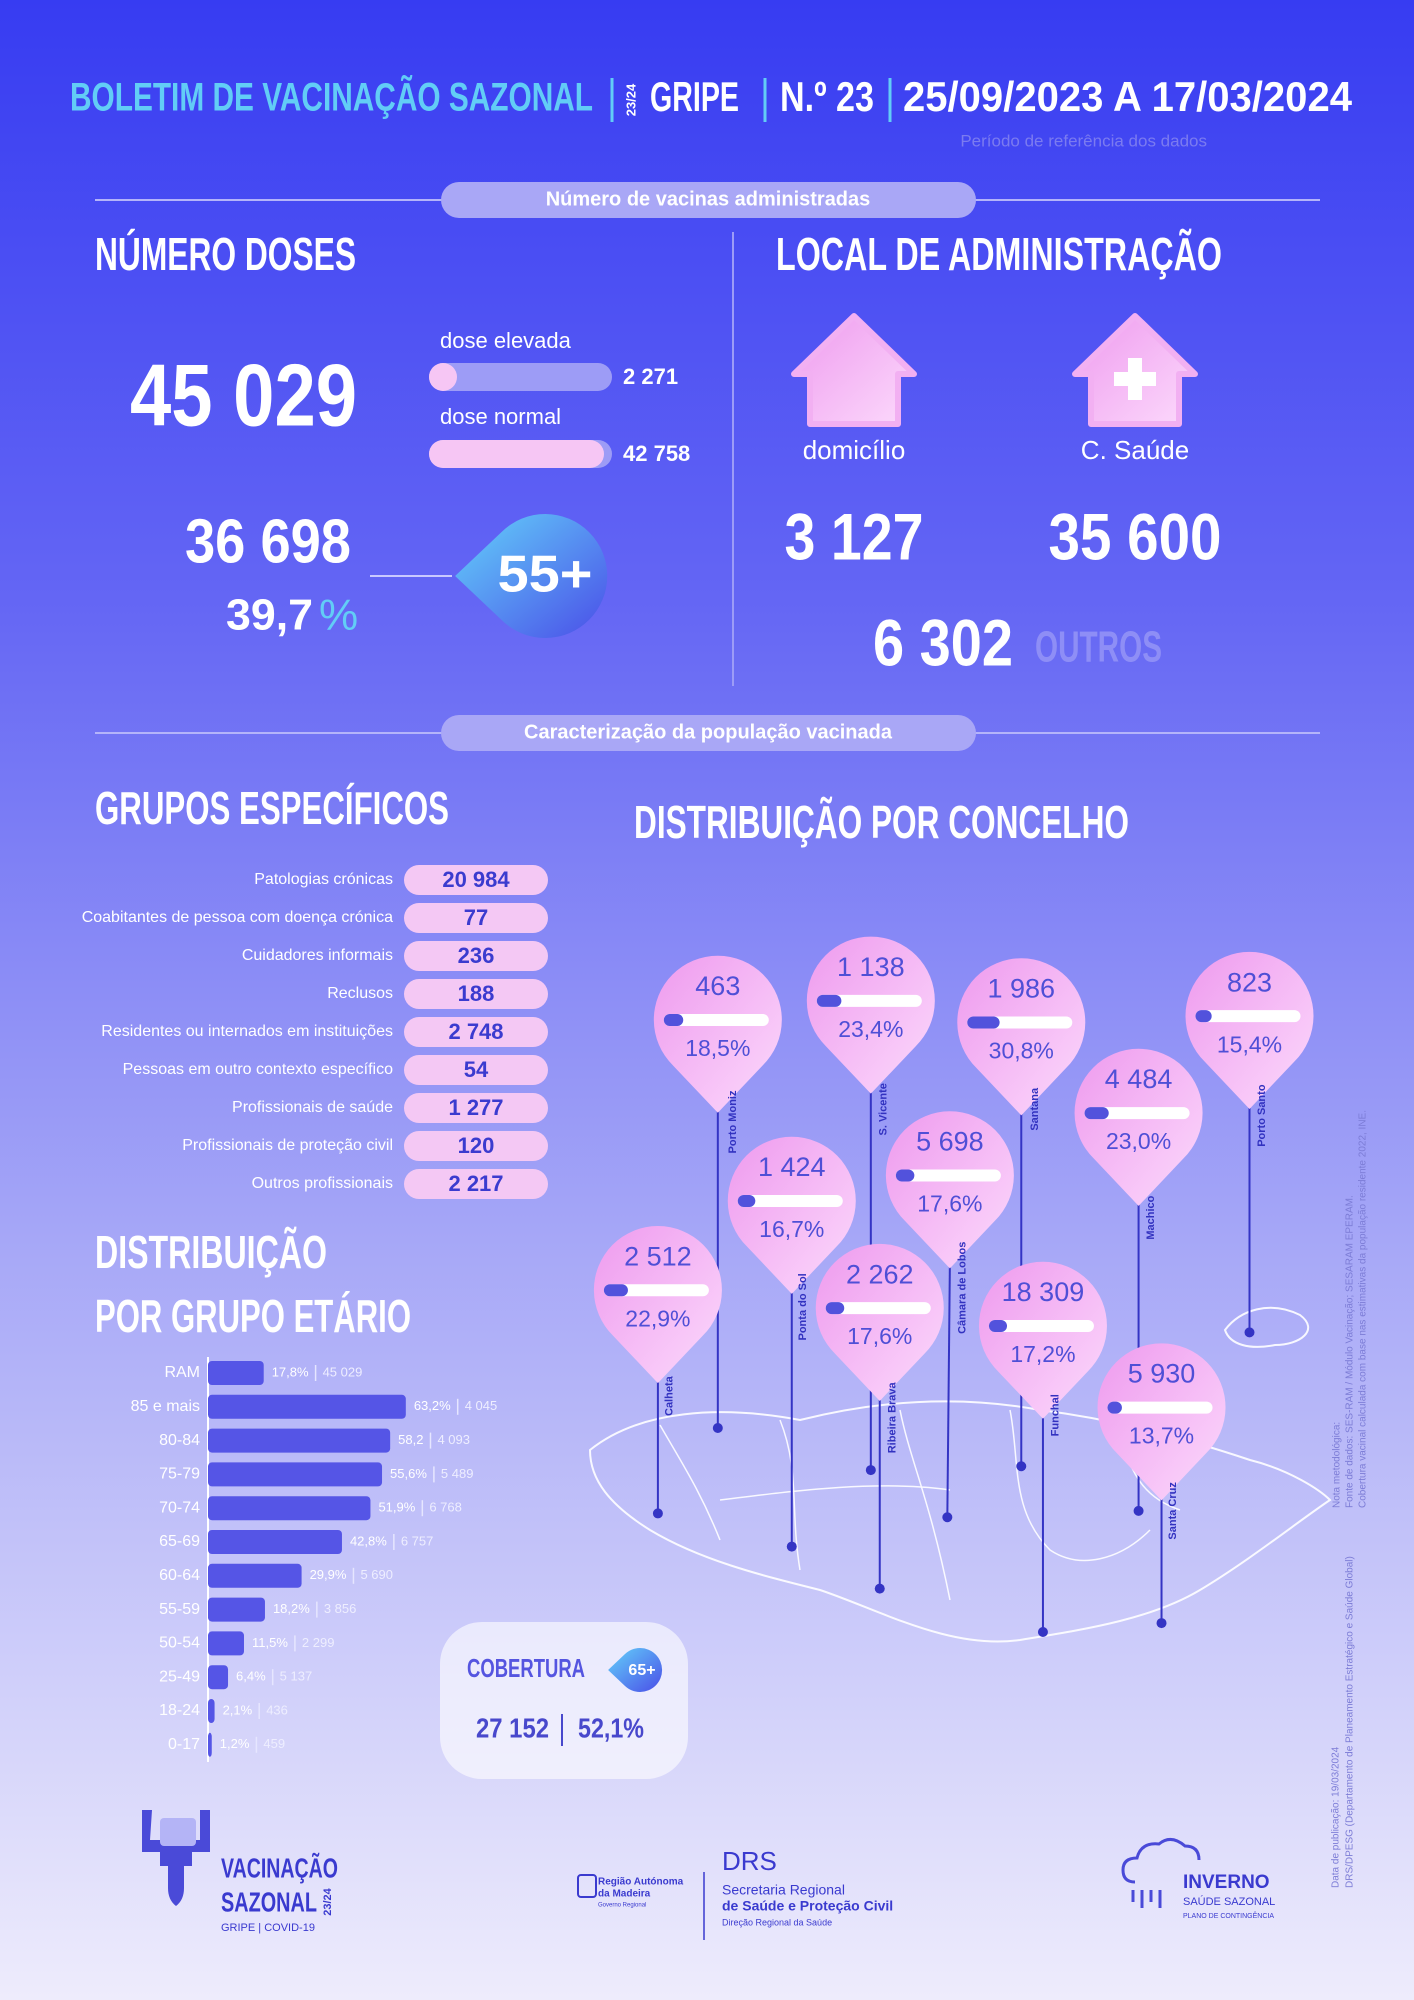 This screenshot has height=2000, width=1414. I want to click on pin-name: Santa Cruz, so click(1173, 1511).